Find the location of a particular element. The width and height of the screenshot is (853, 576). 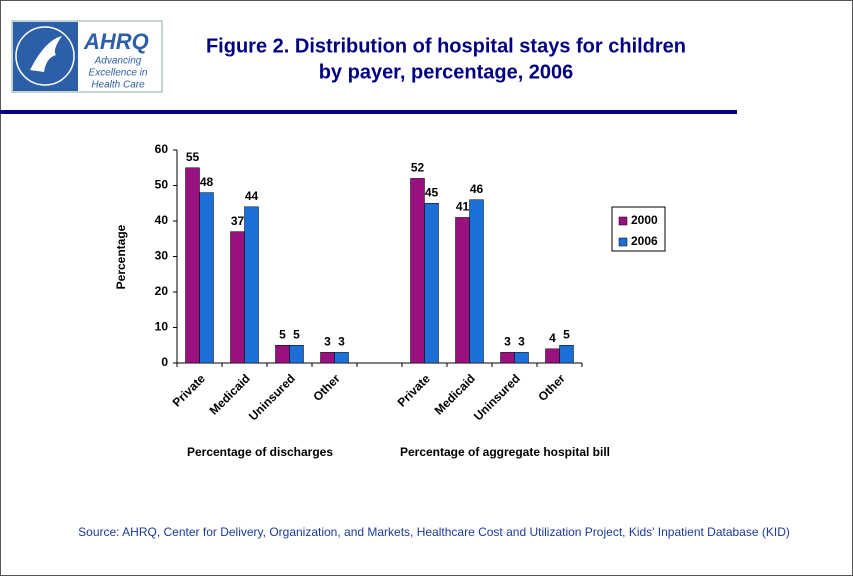

seal-ring is located at coordinates (45, 56).